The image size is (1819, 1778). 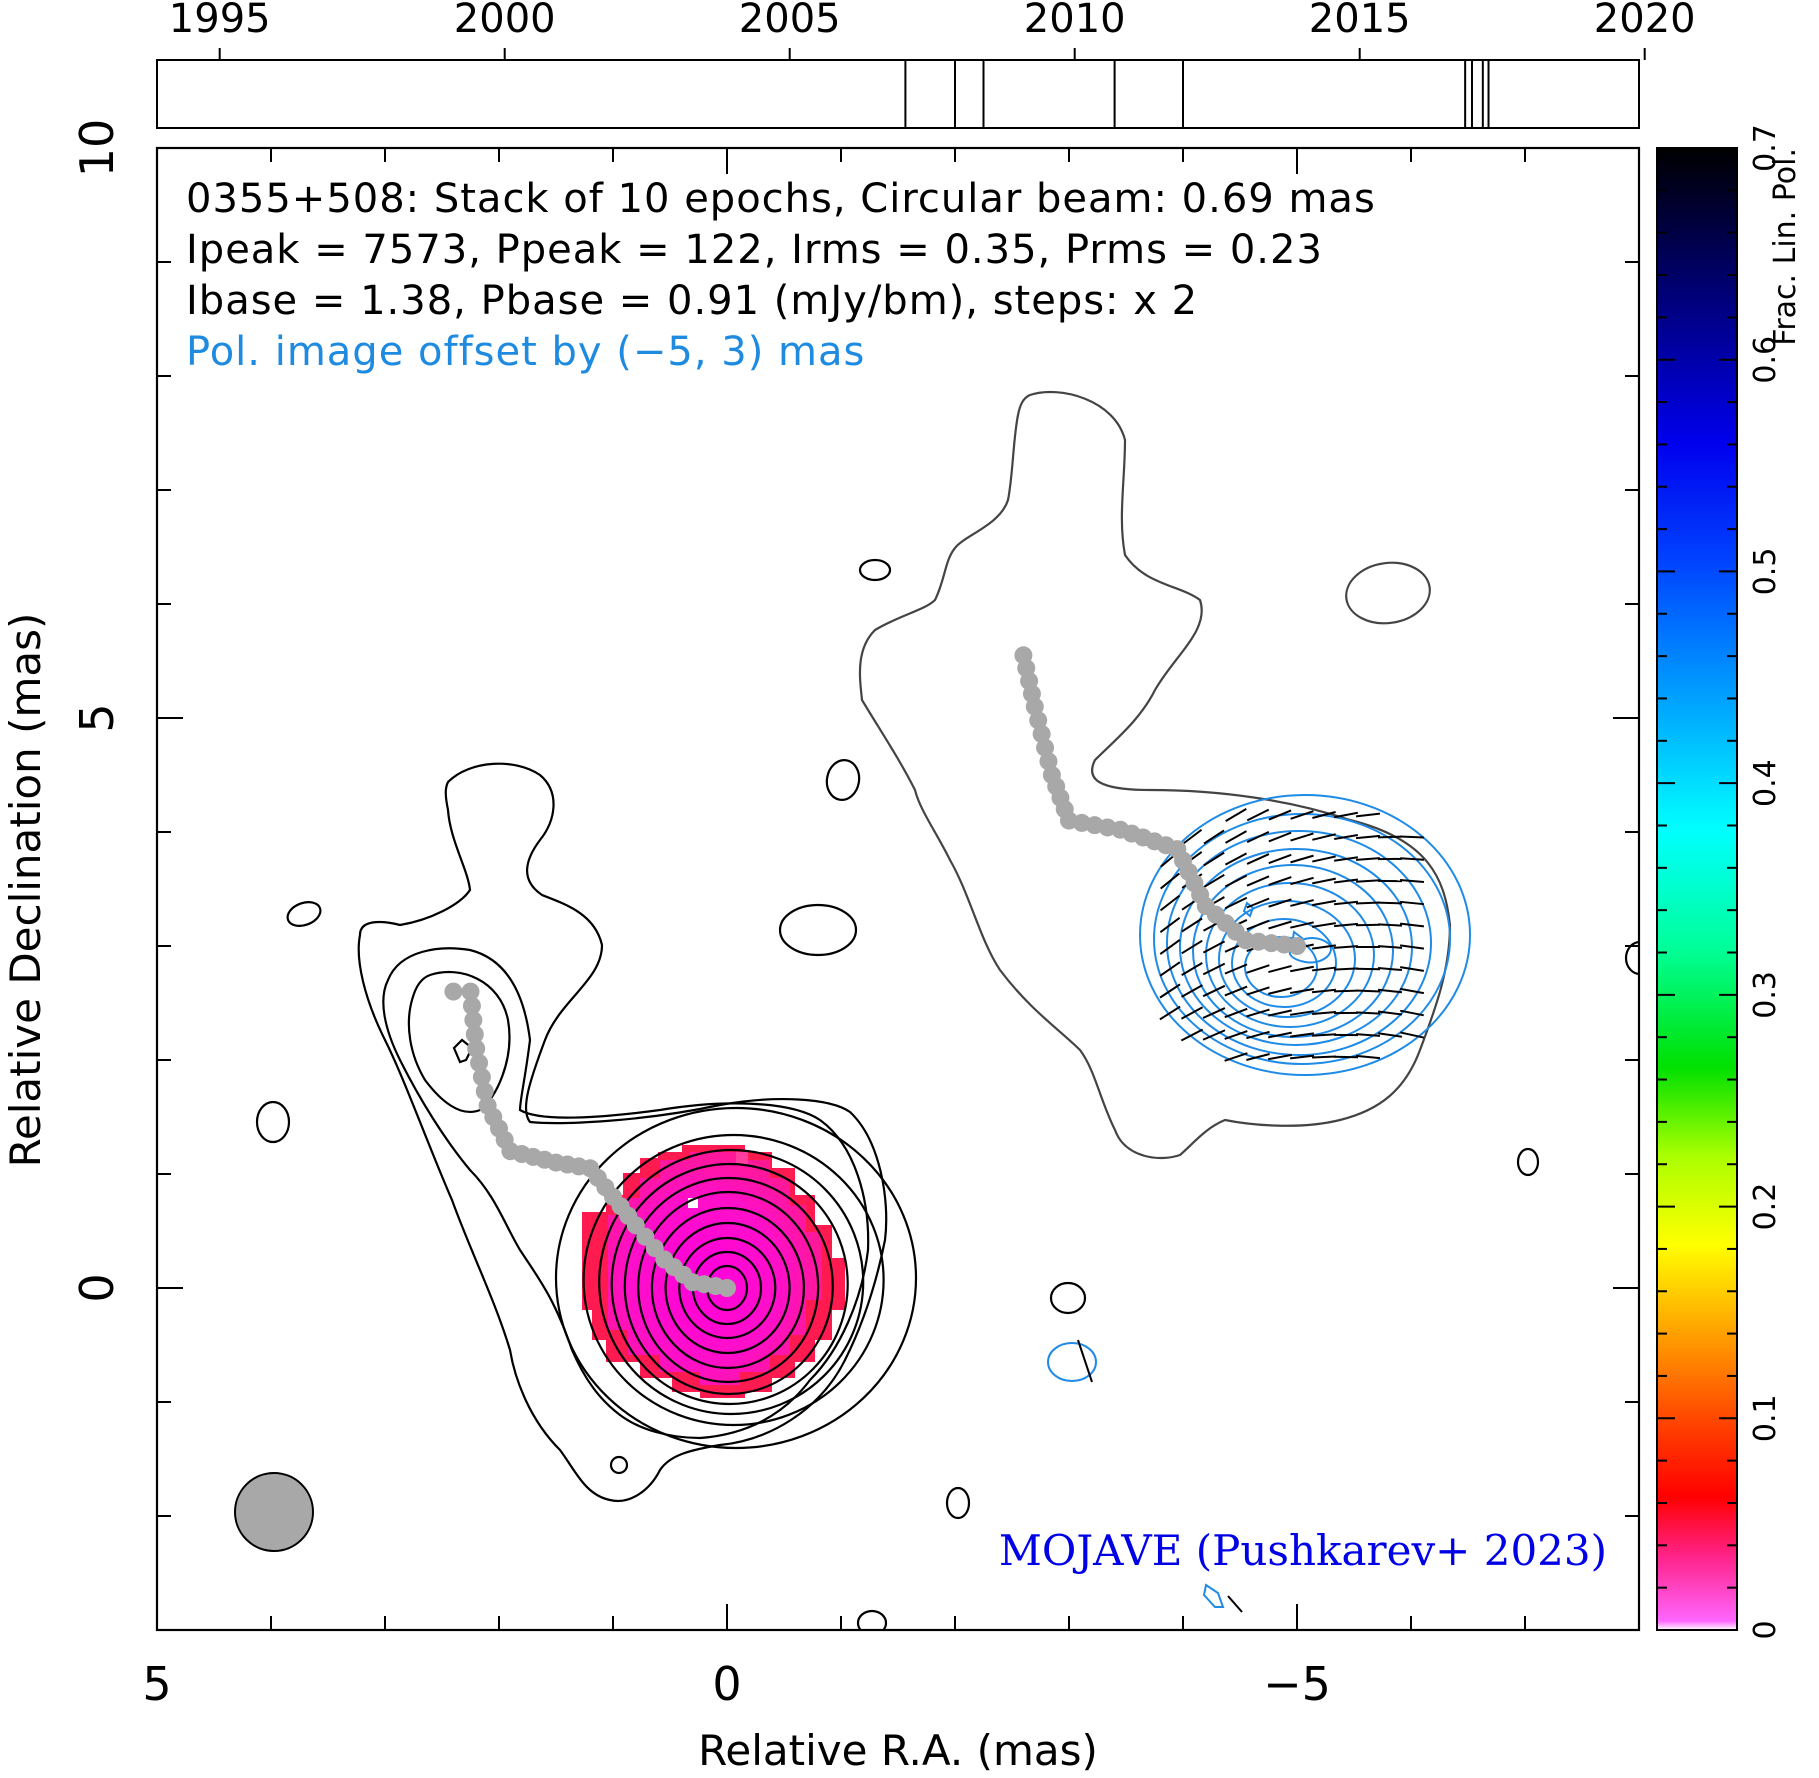 I want to click on colorbar-gradient, so click(x=1697, y=889).